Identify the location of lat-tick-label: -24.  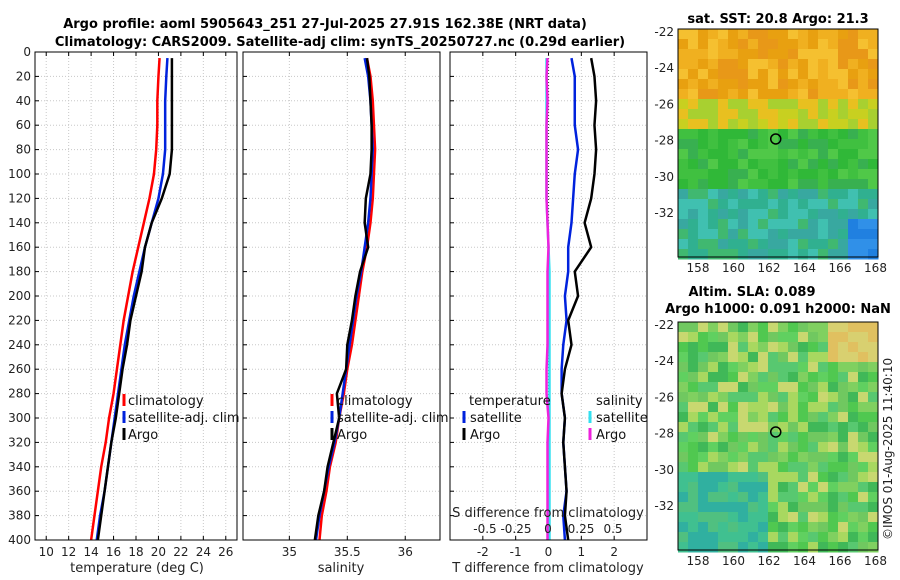
(664, 68).